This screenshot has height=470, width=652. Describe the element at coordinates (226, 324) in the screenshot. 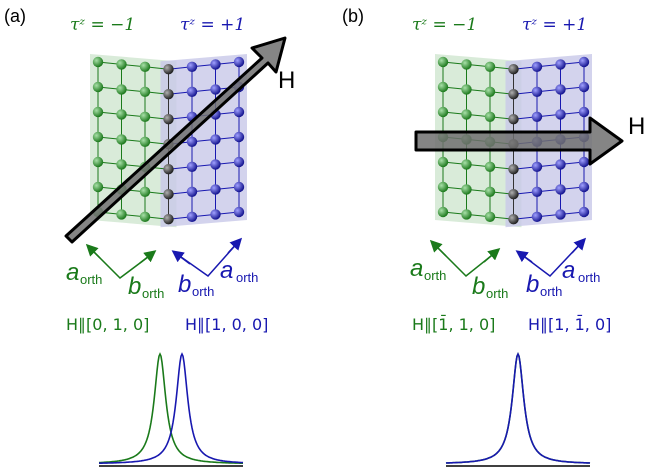

I see `field-direction-right: H∥[1, 0, 0]` at that location.